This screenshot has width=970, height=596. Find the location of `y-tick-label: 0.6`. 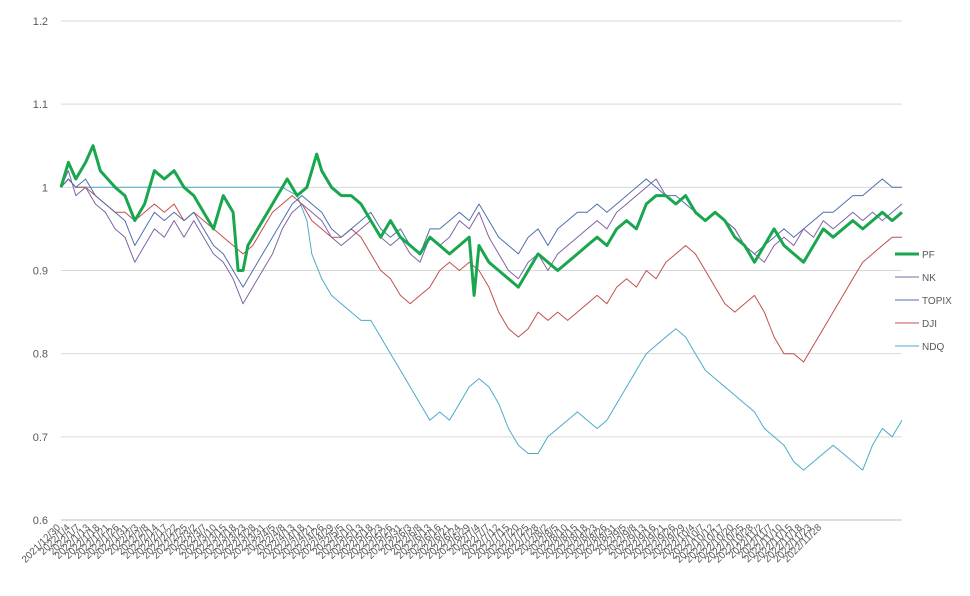

y-tick-label: 0.6 is located at coordinates (40, 521).